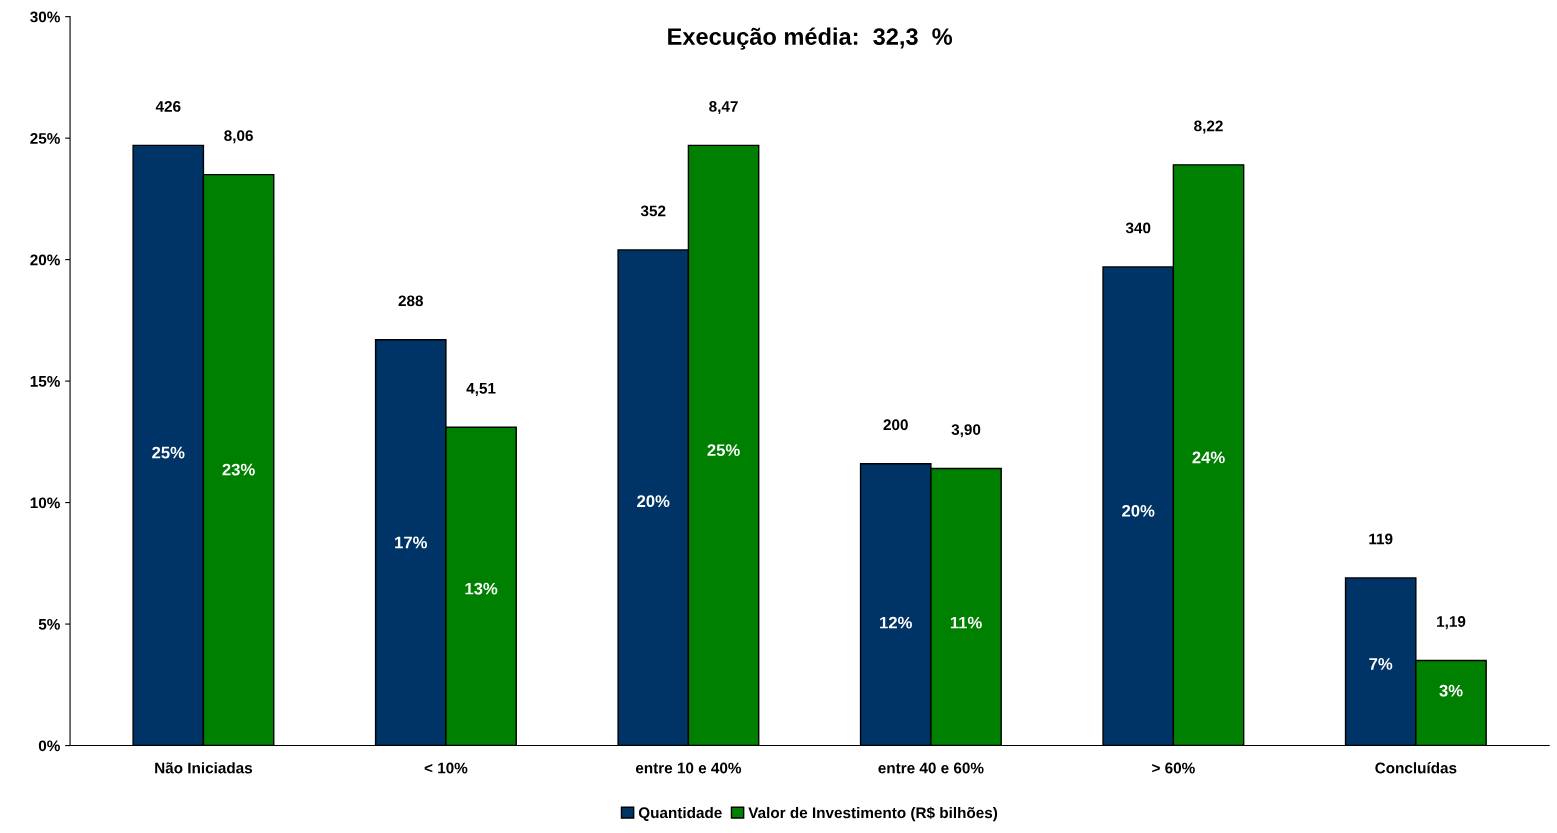 This screenshot has width=1557, height=833. Describe the element at coordinates (446, 768) in the screenshot. I see `x-tick-label: < 10%` at that location.